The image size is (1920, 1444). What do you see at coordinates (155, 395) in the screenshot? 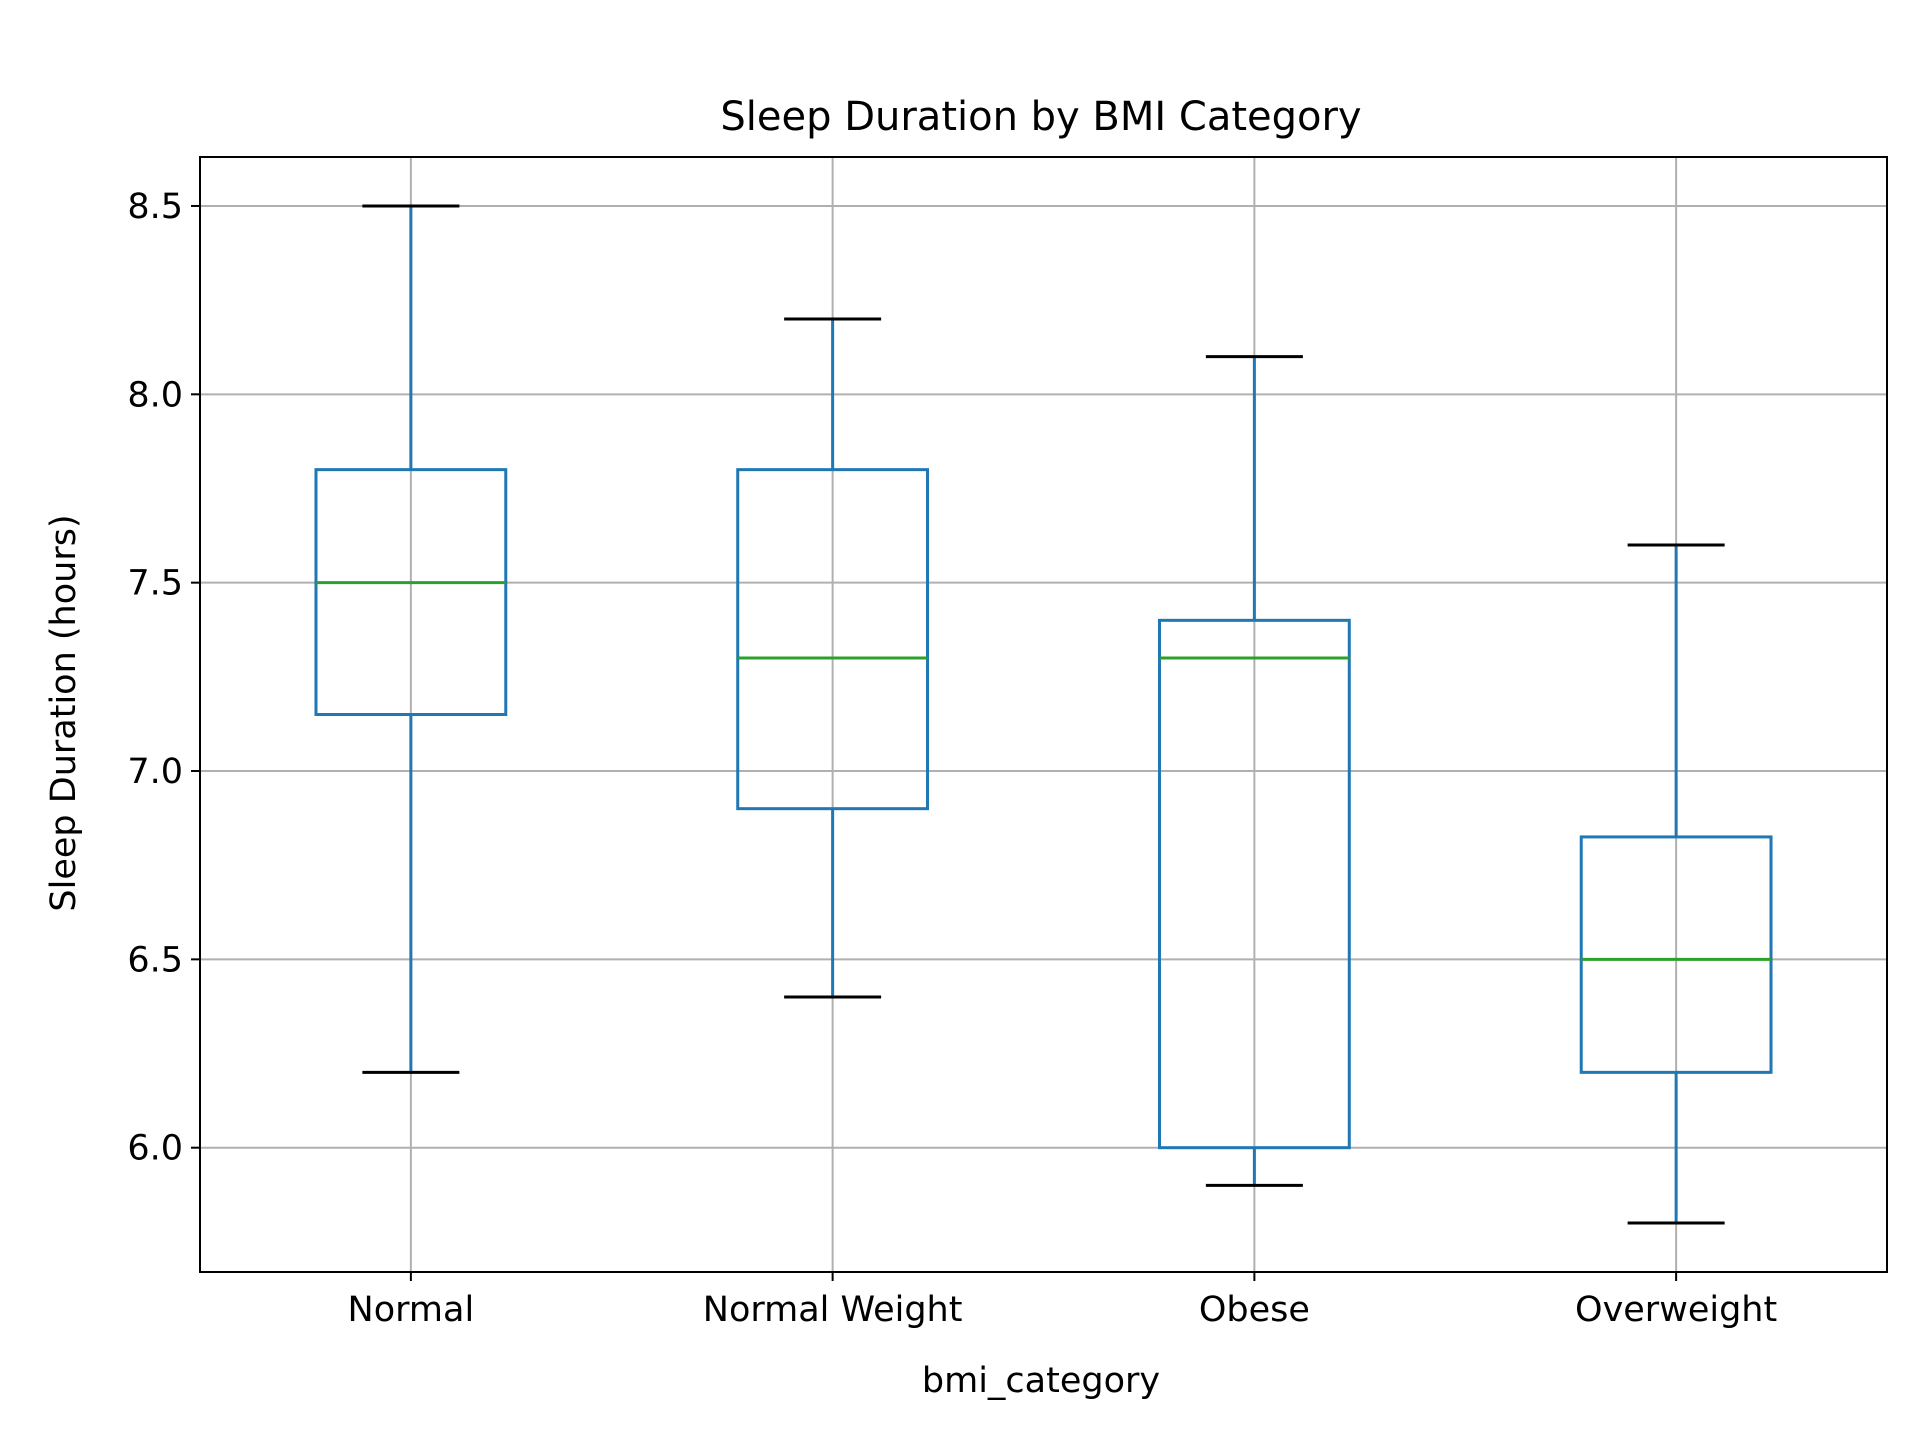
I see `y-tick-label: 8.0` at bounding box center [155, 395].